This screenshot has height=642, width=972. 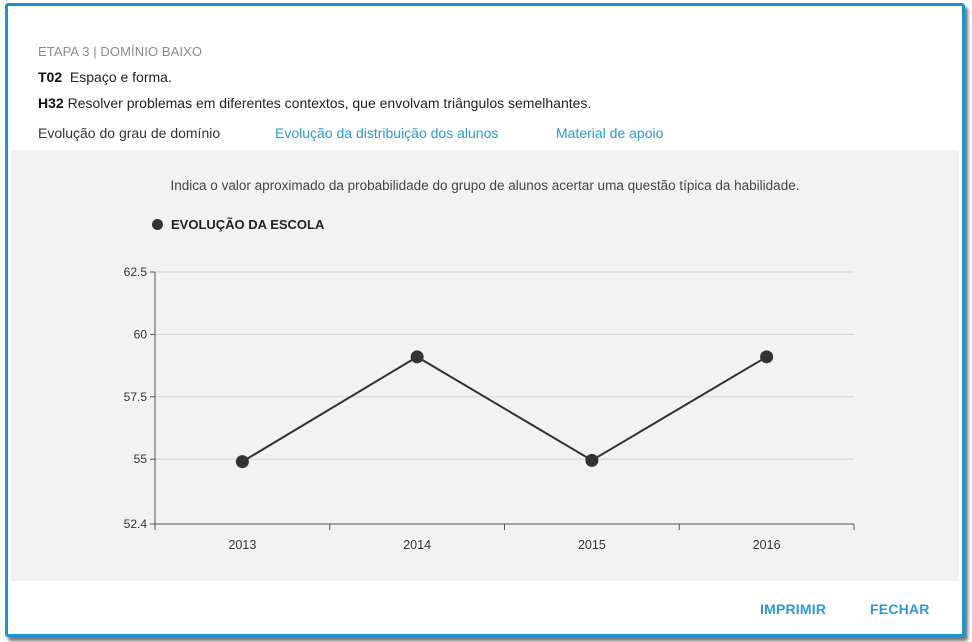 I want to click on topic-line: T02 Espaço e forma., so click(x=490, y=77).